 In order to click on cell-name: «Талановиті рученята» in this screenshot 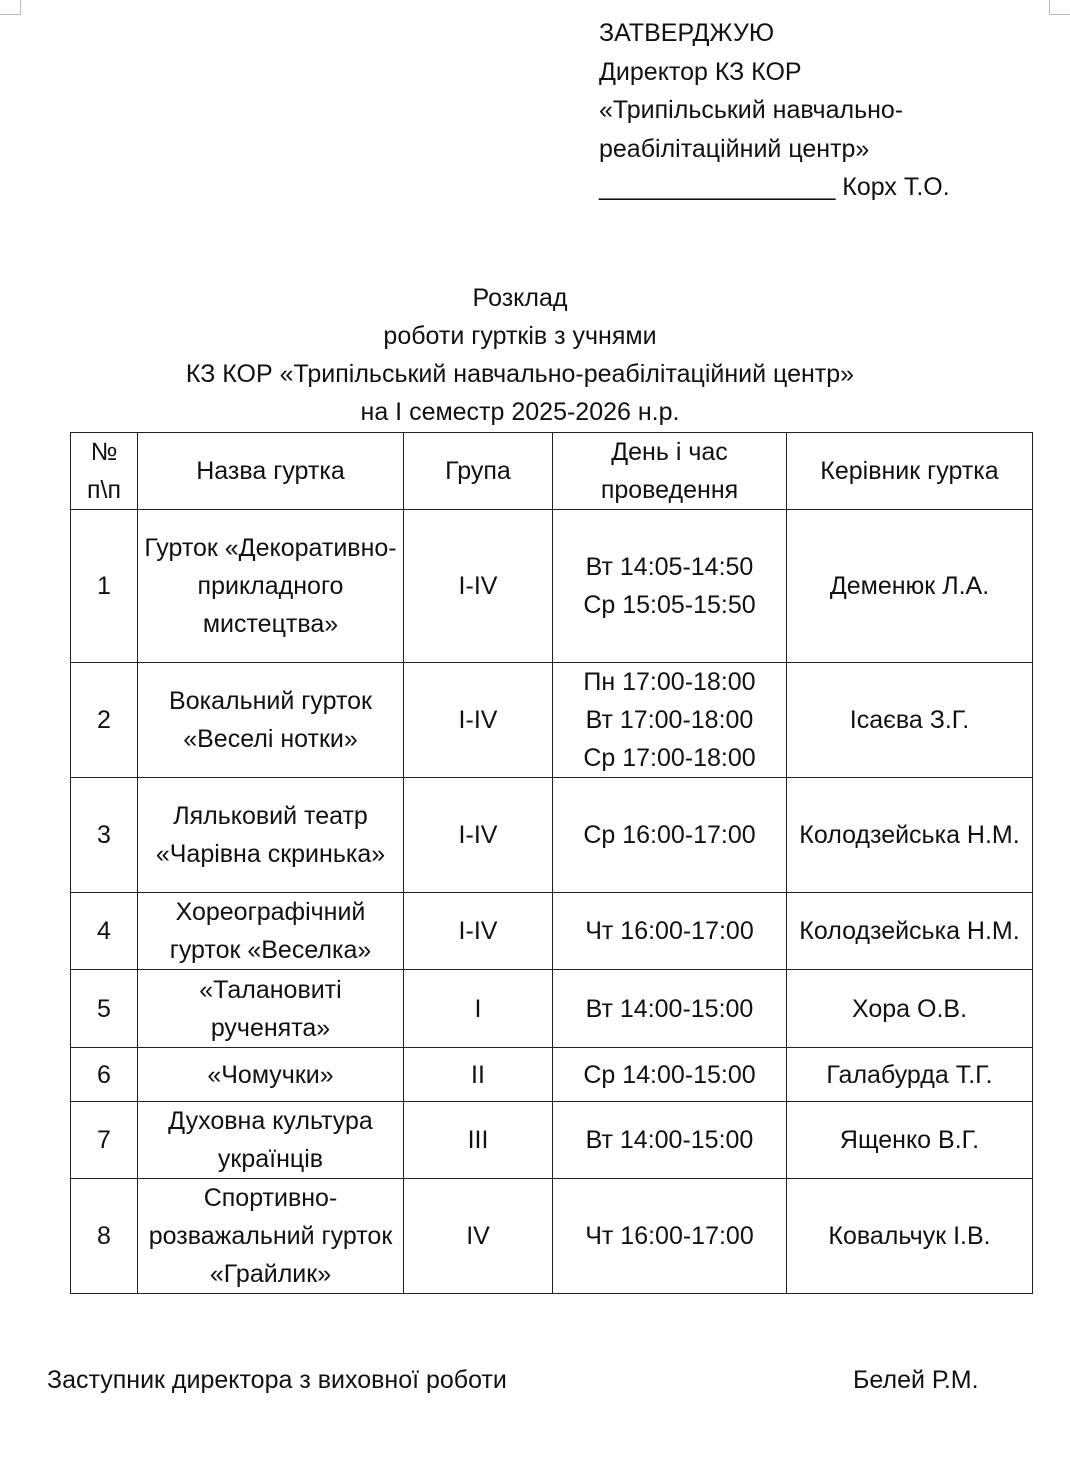, I will do `click(270, 1008)`.